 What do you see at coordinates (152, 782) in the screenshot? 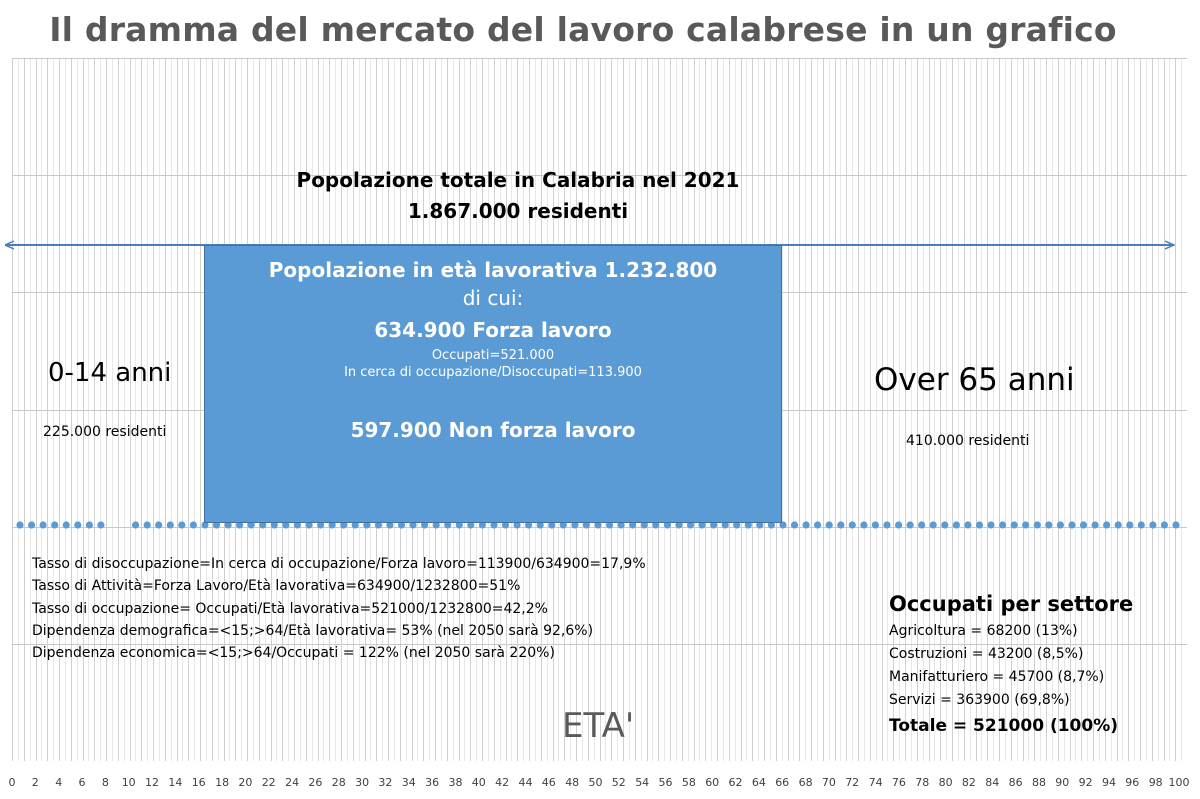
I see `axis-tick-label: 12` at bounding box center [152, 782].